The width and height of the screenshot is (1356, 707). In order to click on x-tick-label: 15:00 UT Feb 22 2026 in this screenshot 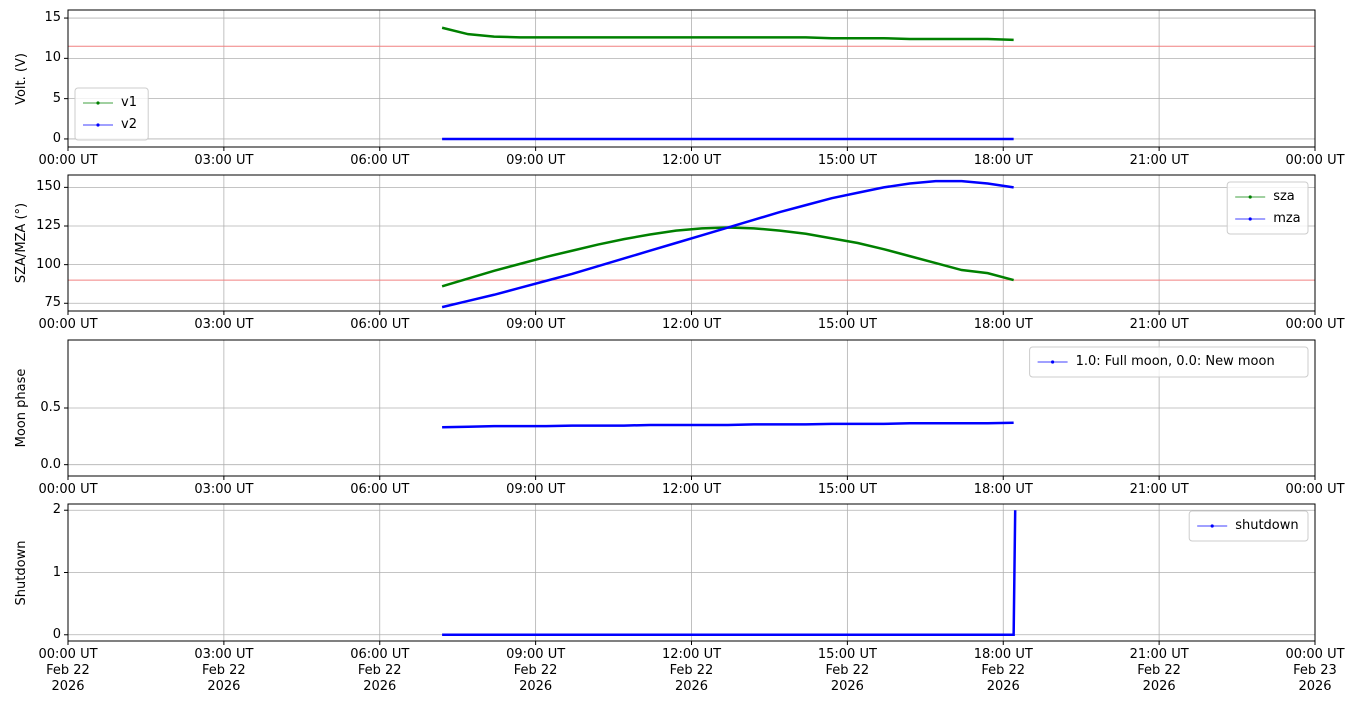, I will do `click(847, 670)`.